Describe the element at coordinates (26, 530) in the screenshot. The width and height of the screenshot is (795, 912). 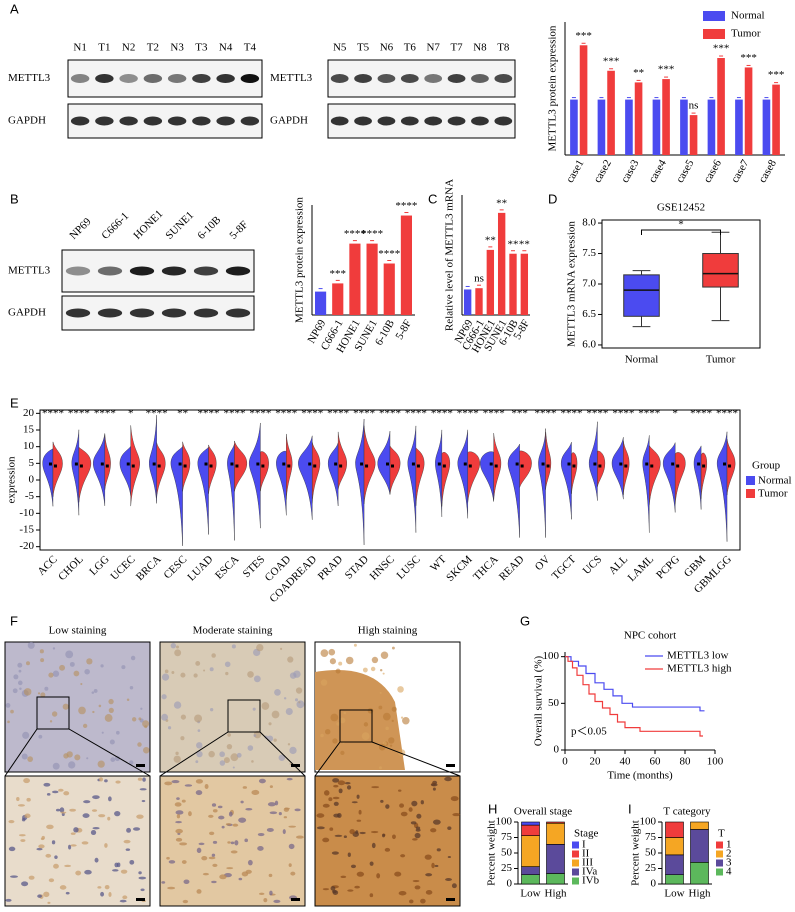
I see `y-tick-label: -15` at that location.